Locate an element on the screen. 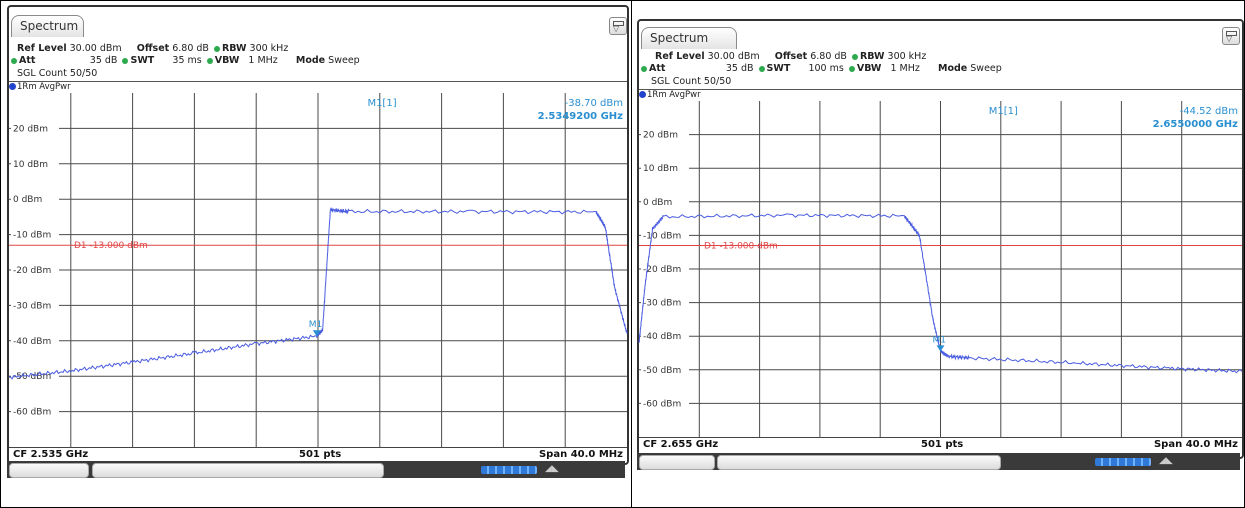  ref-level-value: 30.00 dBm is located at coordinates (733, 56).